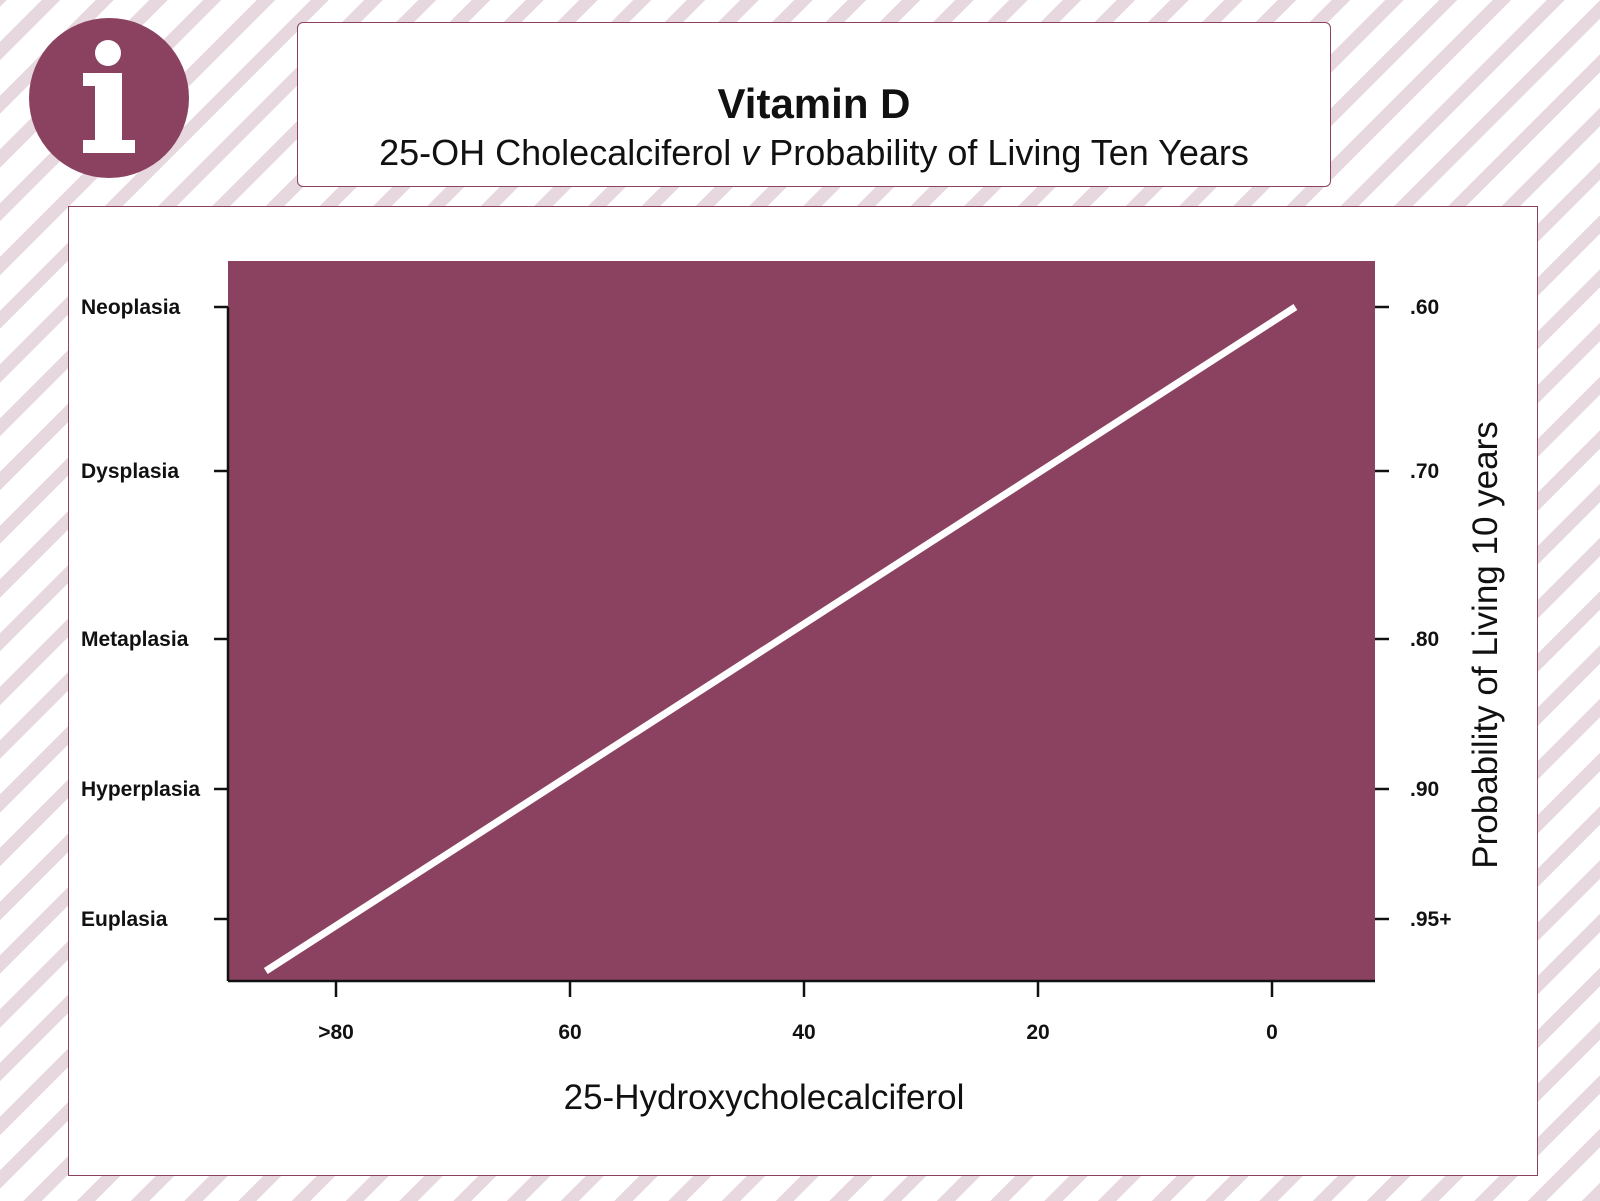  I want to click on left-tick-label: Euplasia, so click(124, 919).